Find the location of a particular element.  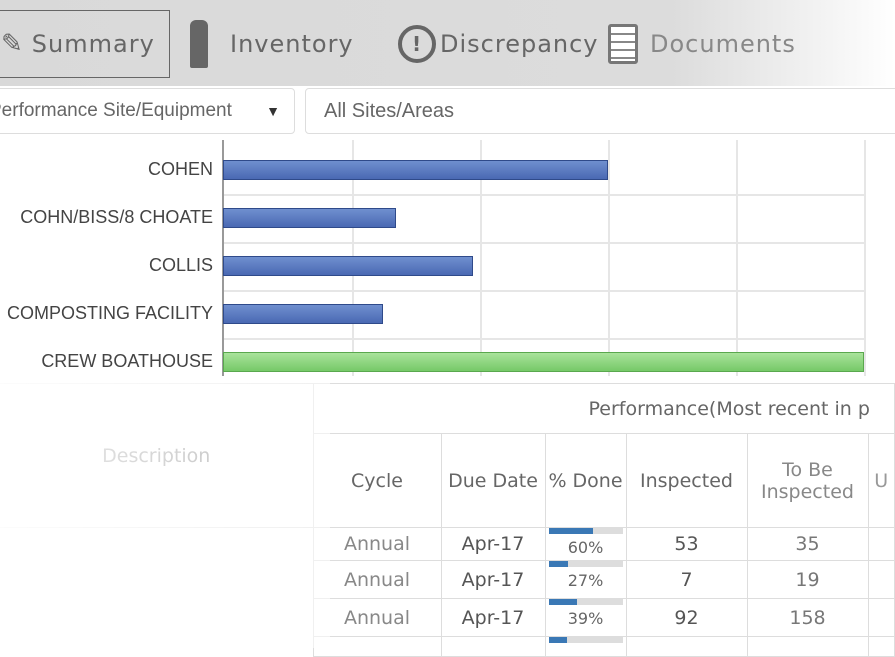

table-row: Annual Apr-17 39% 92 158 is located at coordinates (447, 617).